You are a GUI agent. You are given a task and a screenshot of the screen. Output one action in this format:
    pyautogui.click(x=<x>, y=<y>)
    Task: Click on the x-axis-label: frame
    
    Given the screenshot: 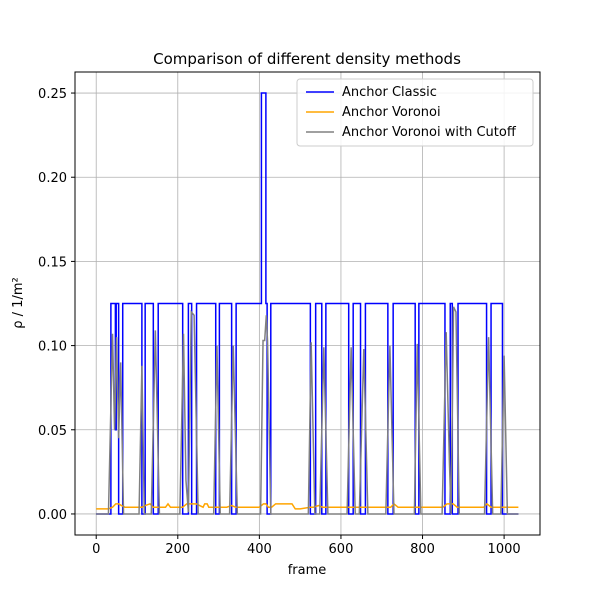 What is the action you would take?
    pyautogui.click(x=307, y=570)
    